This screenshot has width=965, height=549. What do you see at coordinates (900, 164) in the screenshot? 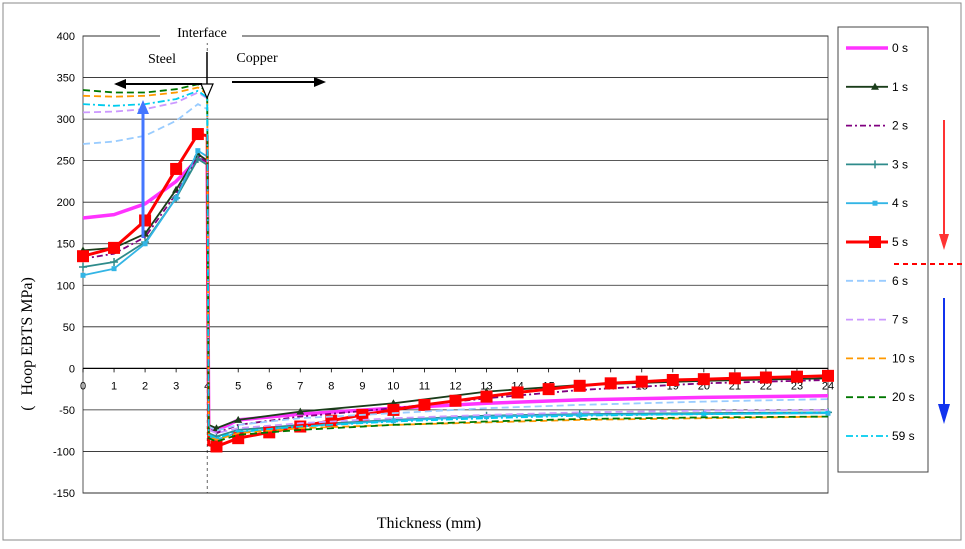
I see `legend-label: 3 s` at bounding box center [900, 164].